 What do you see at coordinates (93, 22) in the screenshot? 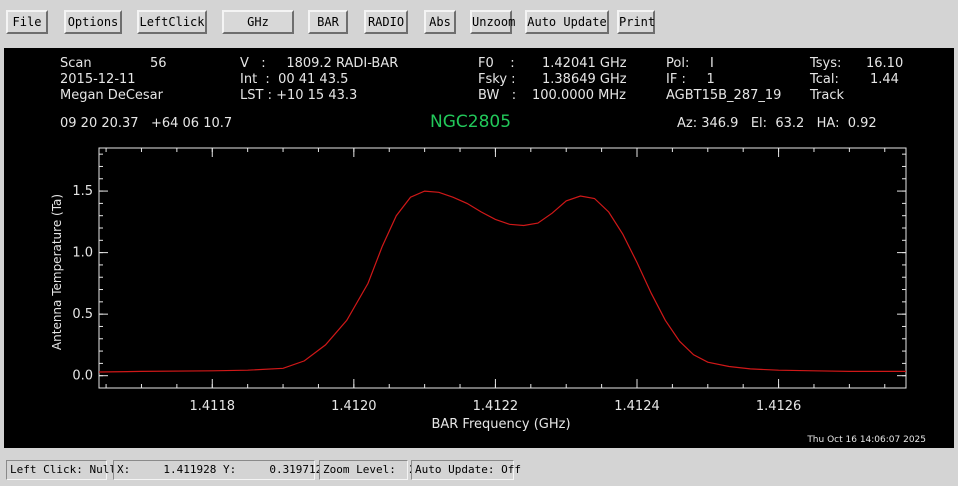
I see `options-button: Options` at bounding box center [93, 22].